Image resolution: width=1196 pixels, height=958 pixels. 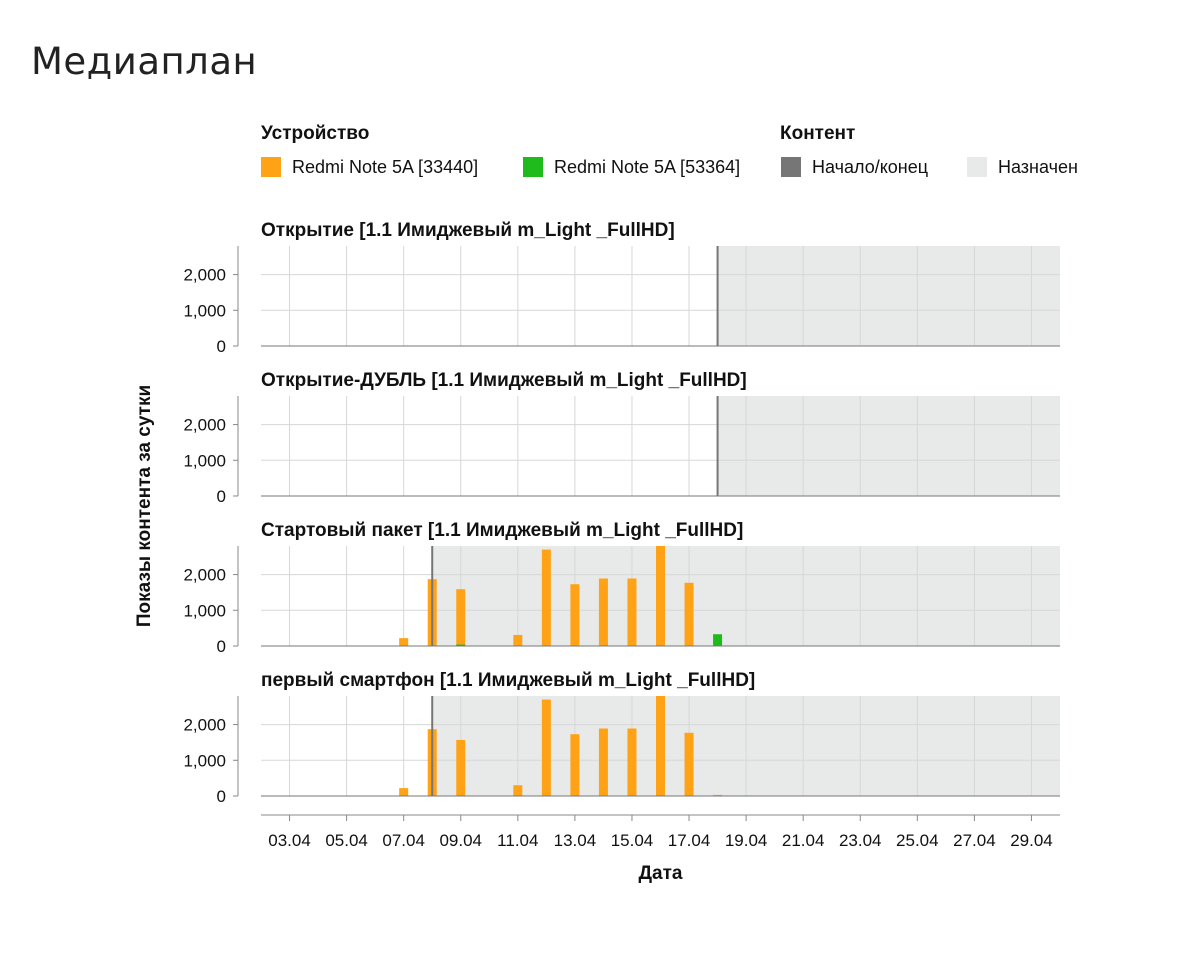 What do you see at coordinates (1031, 840) in the screenshot?
I see `x-tick-label: 29.04` at bounding box center [1031, 840].